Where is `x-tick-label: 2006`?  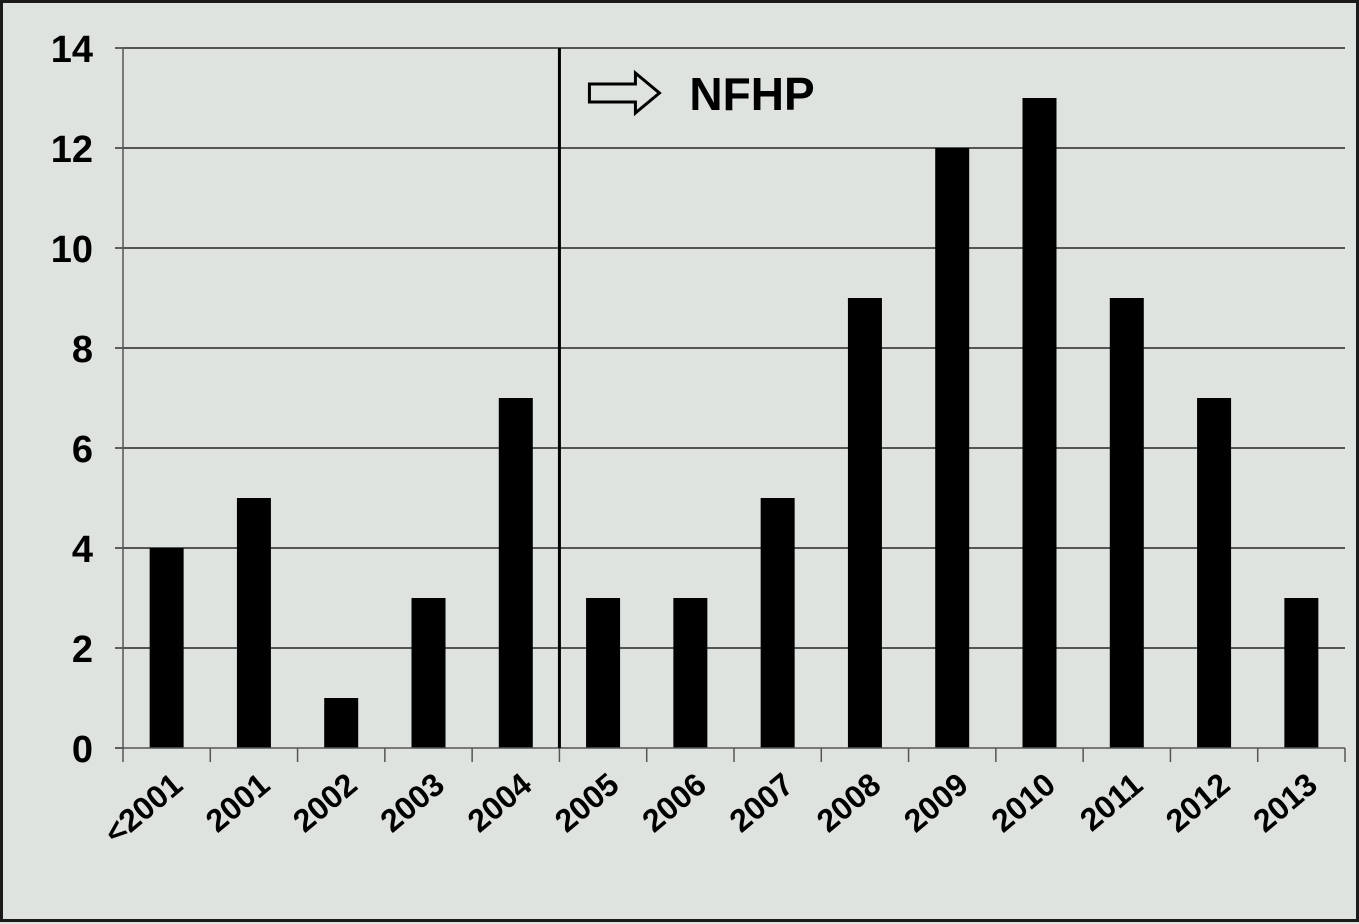 x-tick-label: 2006 is located at coordinates (674, 802).